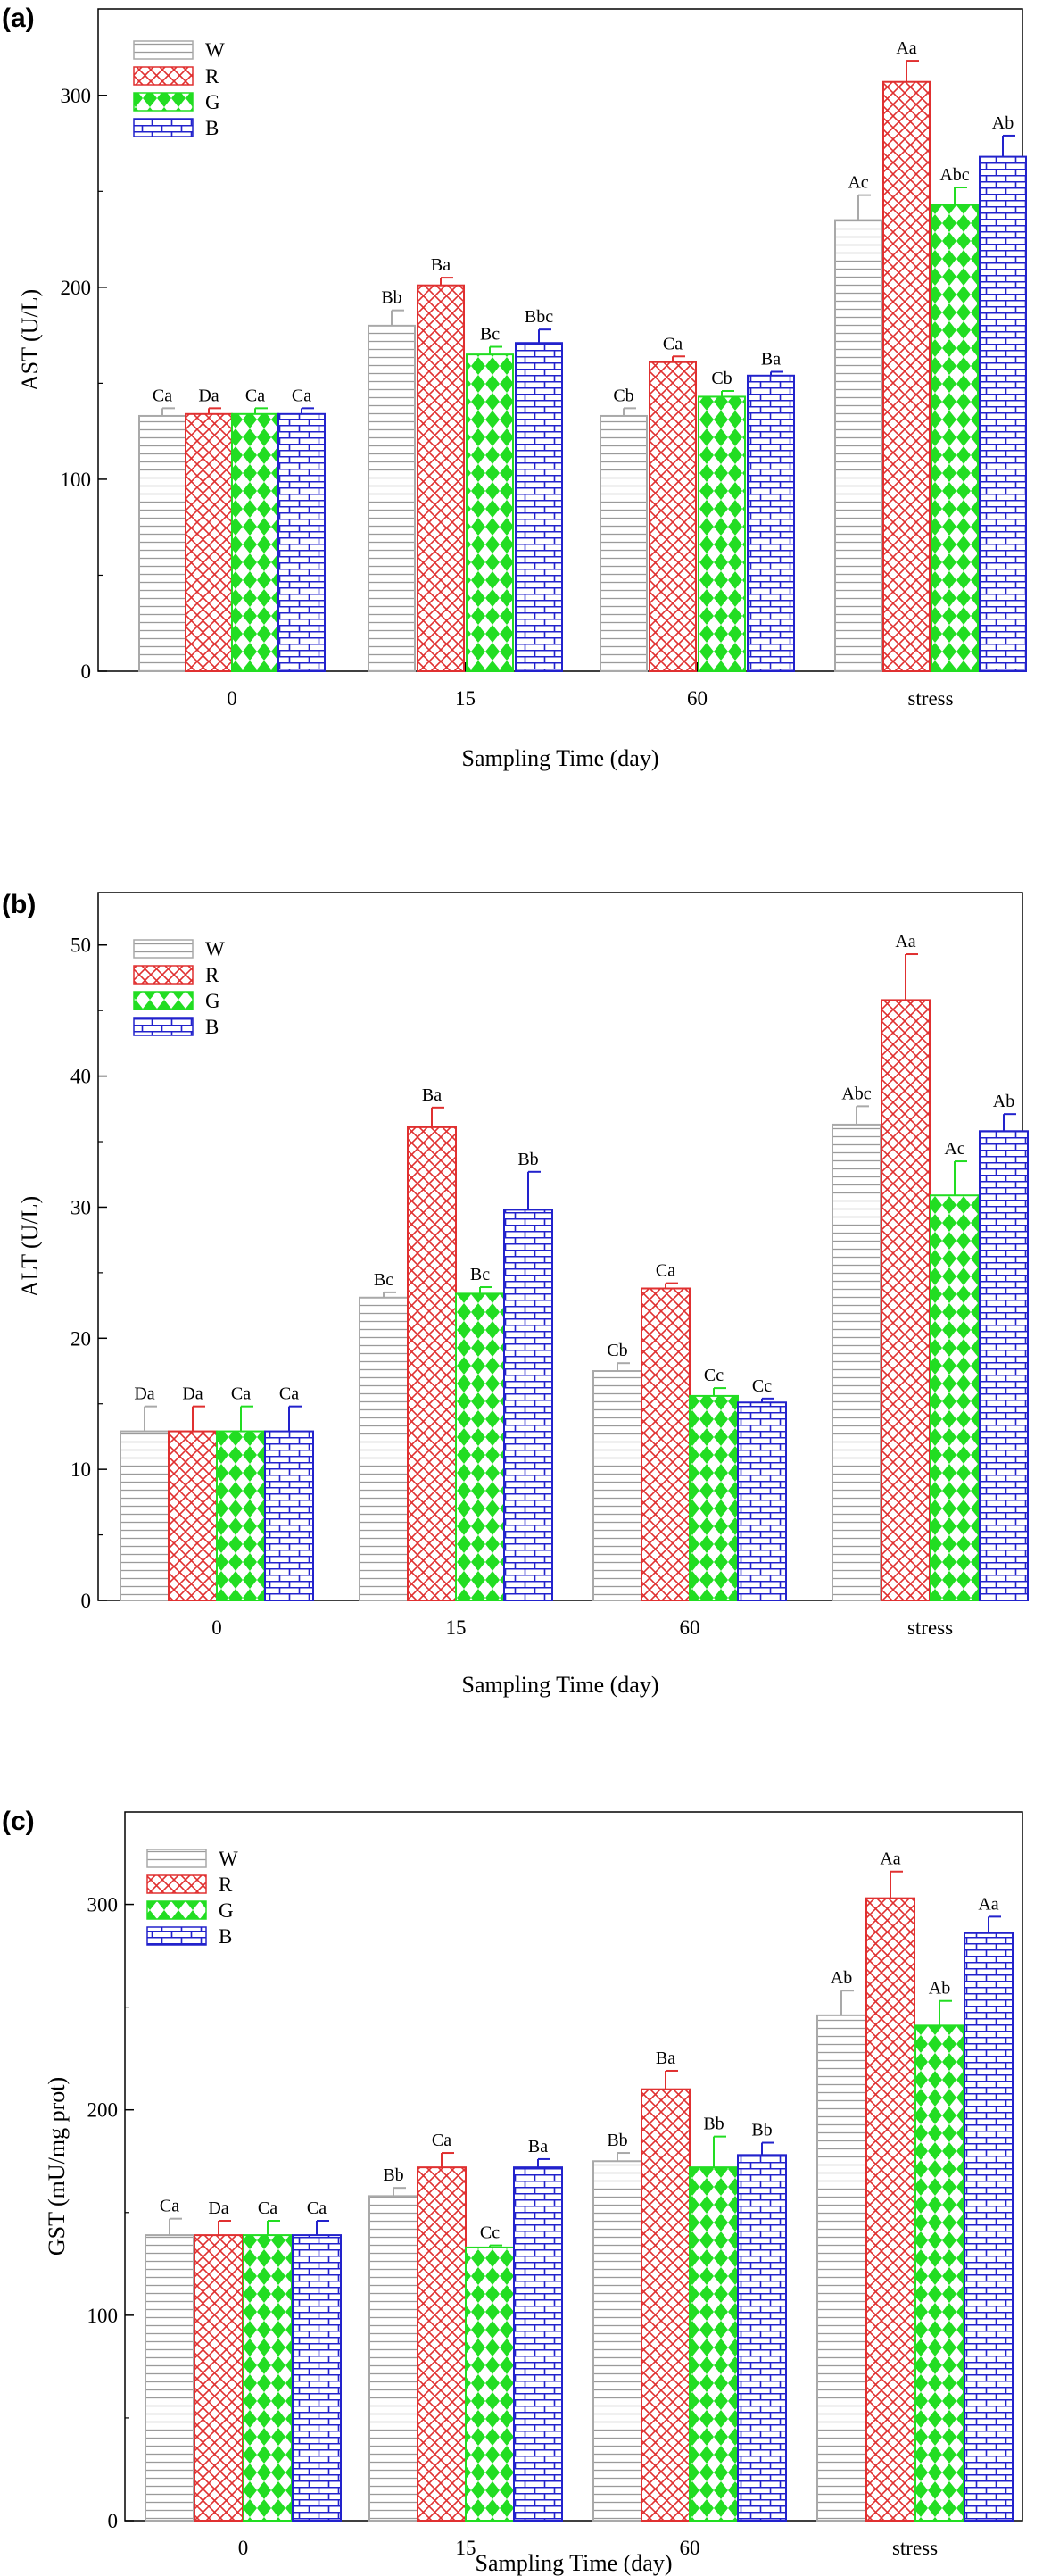  What do you see at coordinates (527, 1160) in the screenshot?
I see `sig-label-B-15: Bb` at bounding box center [527, 1160].